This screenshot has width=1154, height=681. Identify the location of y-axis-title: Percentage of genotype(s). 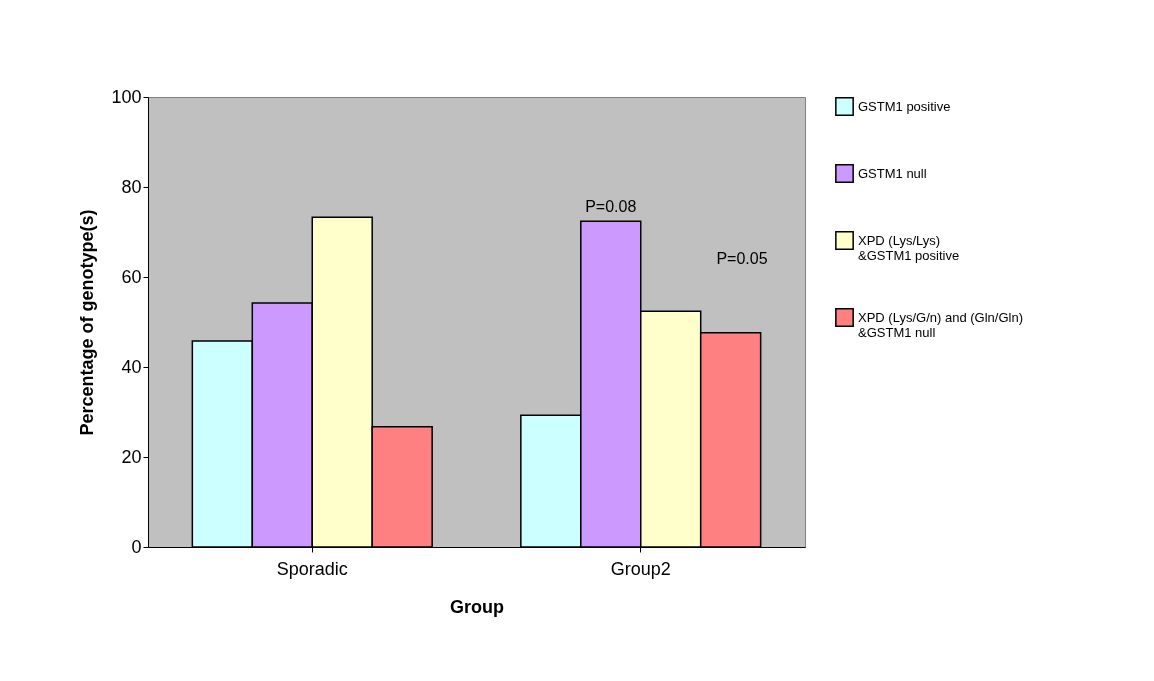
(87, 322).